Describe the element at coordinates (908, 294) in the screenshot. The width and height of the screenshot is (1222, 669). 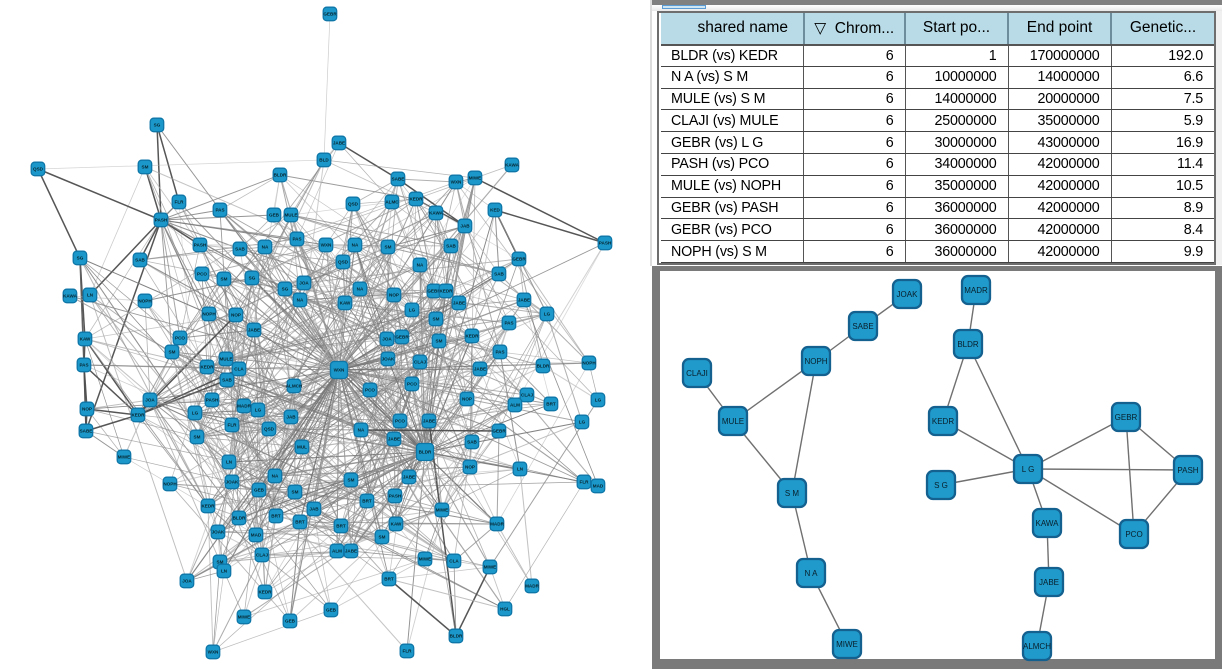
I see `svg-text: JOAK` at that location.